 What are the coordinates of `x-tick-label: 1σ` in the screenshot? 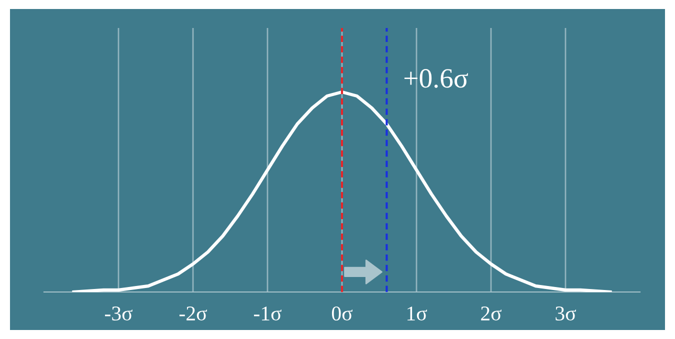 It's located at (418, 313).